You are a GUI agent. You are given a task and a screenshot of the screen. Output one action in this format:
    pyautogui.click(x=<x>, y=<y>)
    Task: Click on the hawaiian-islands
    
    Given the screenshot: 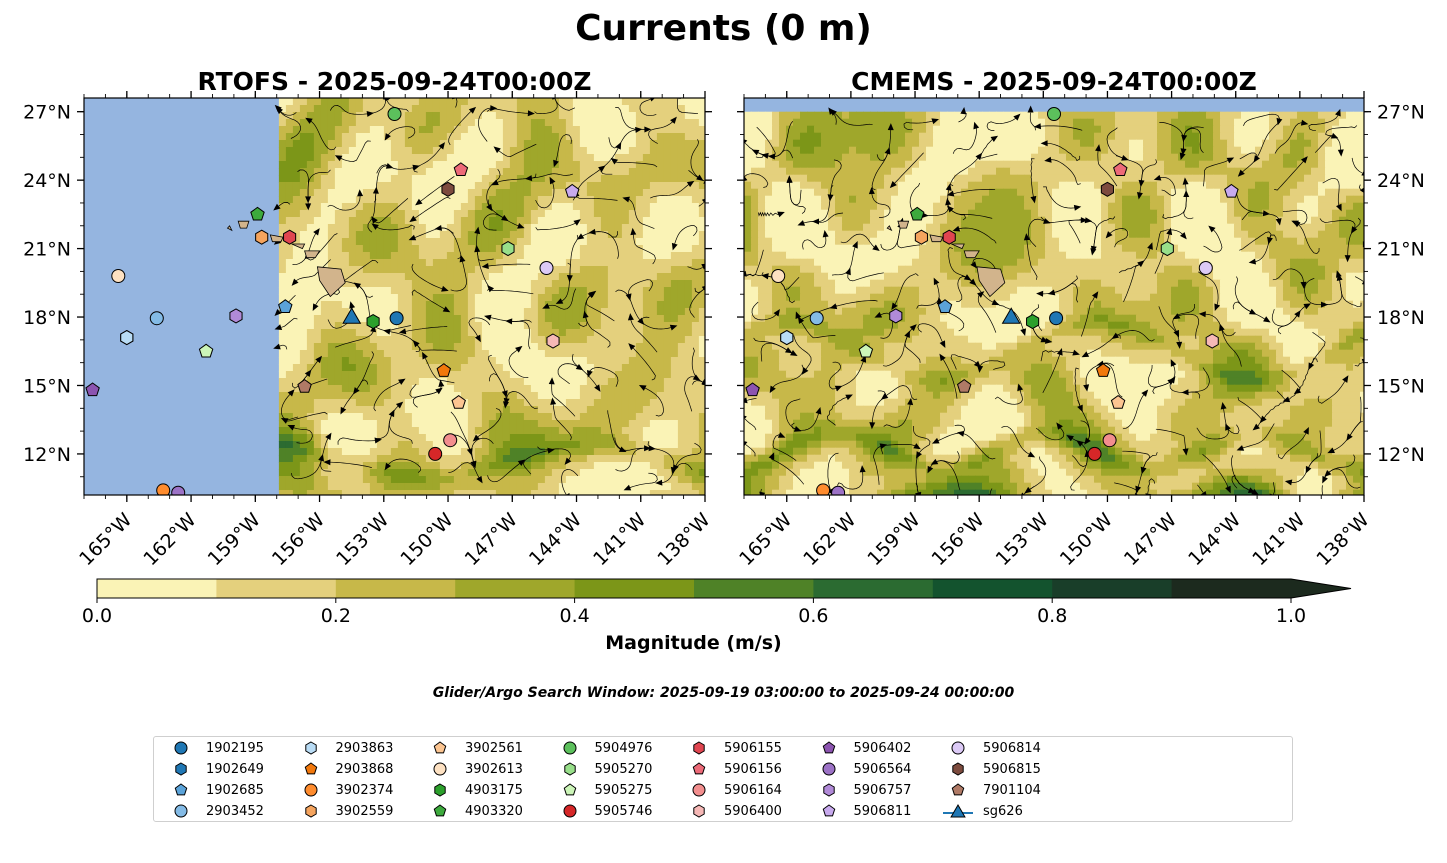 What is the action you would take?
    pyautogui.click(x=946, y=259)
    